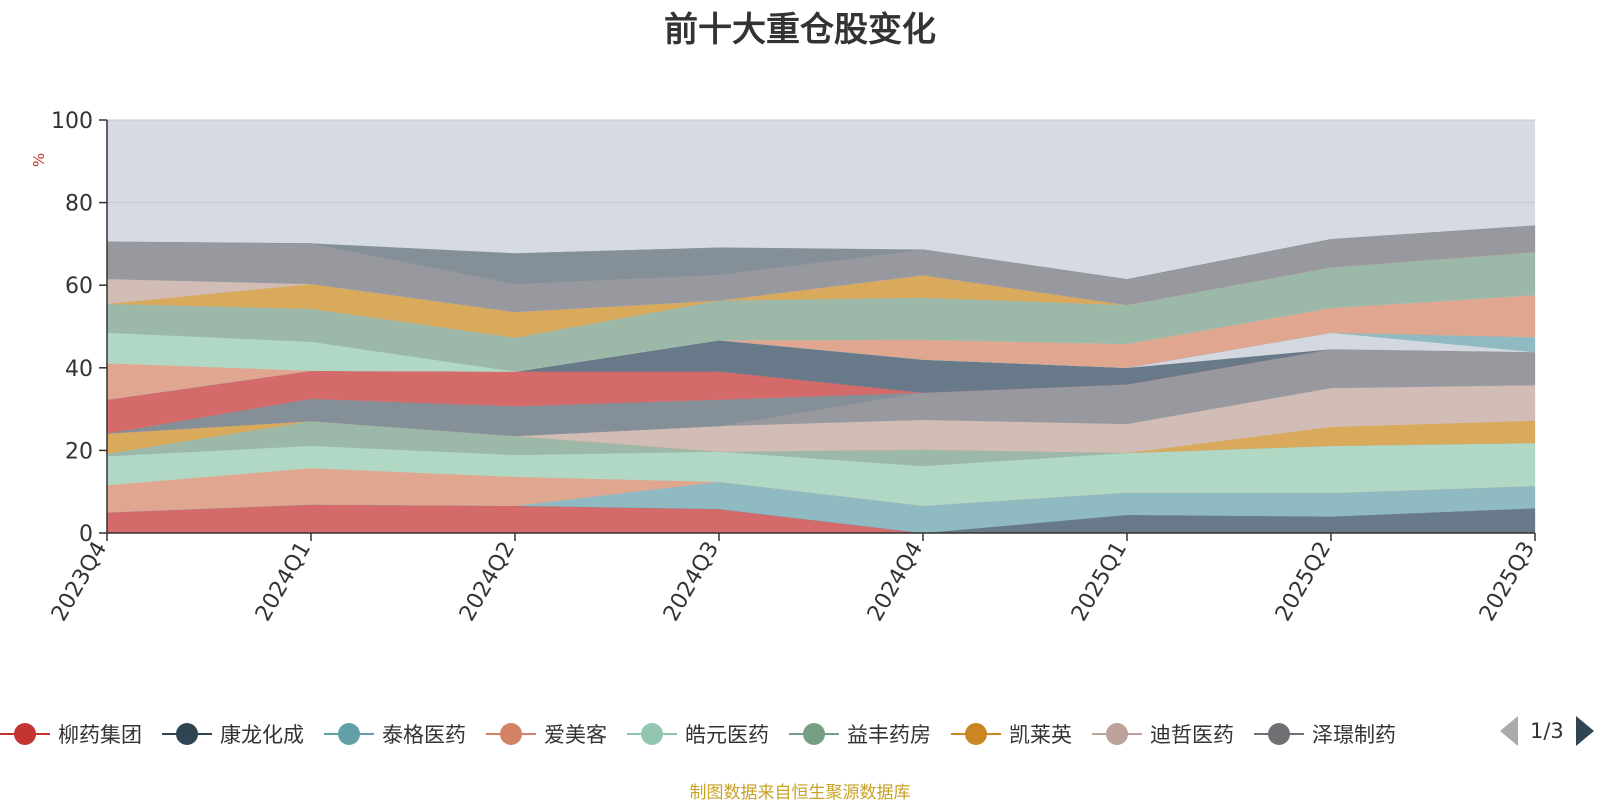  I want to click on legend-item: 康龙化成, so click(233, 734).